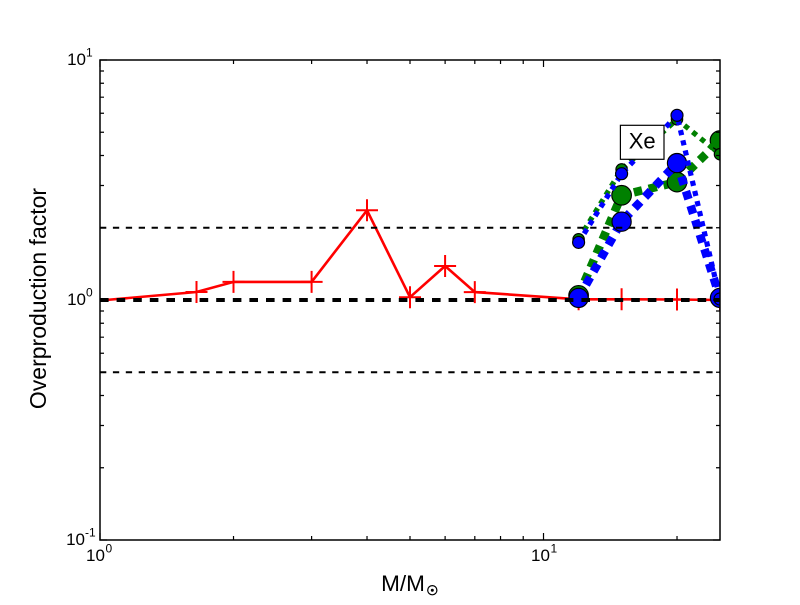  I want to click on svg-text: Overproduction factor, so click(38, 299).